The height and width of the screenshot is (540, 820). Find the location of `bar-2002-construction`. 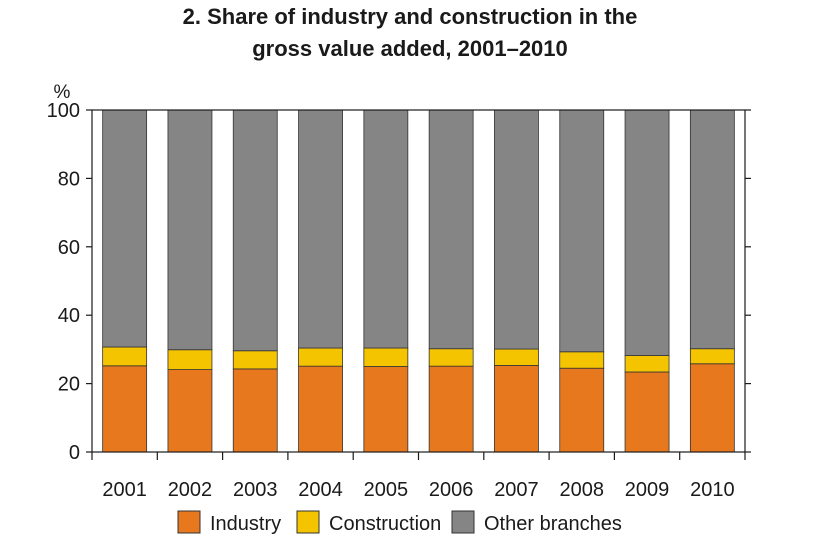

bar-2002-construction is located at coordinates (190, 359).